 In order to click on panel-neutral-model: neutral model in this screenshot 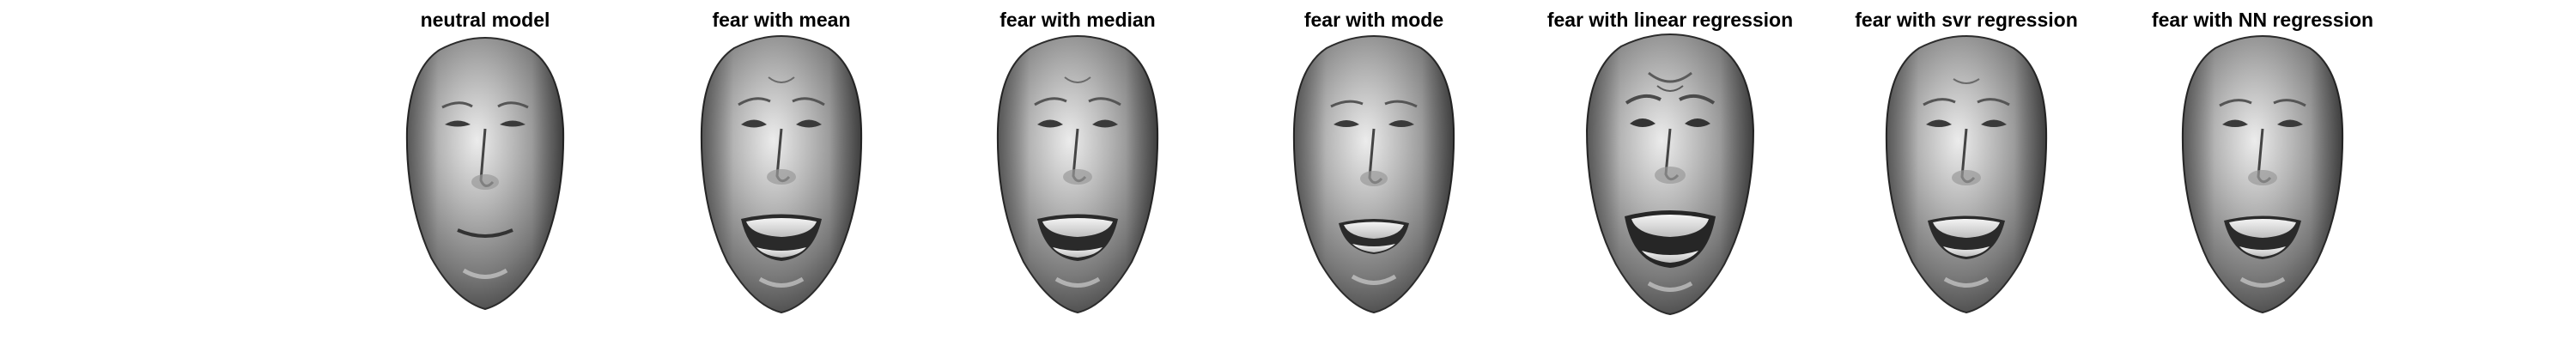, I will do `click(485, 179)`.